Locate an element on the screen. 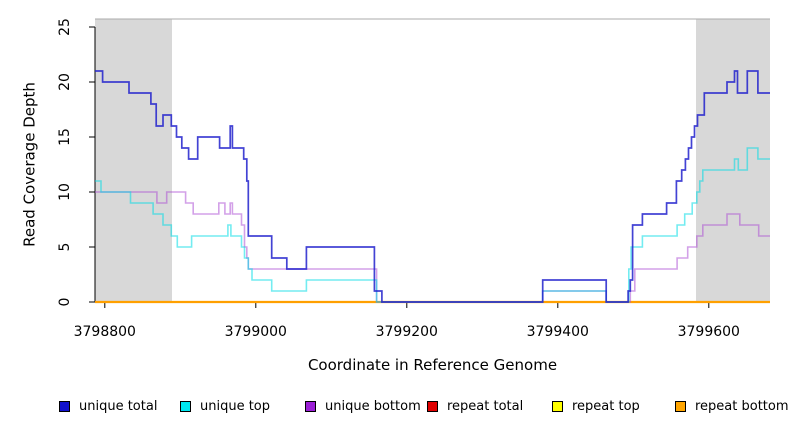  legend-label: repeat bottom is located at coordinates (742, 406).